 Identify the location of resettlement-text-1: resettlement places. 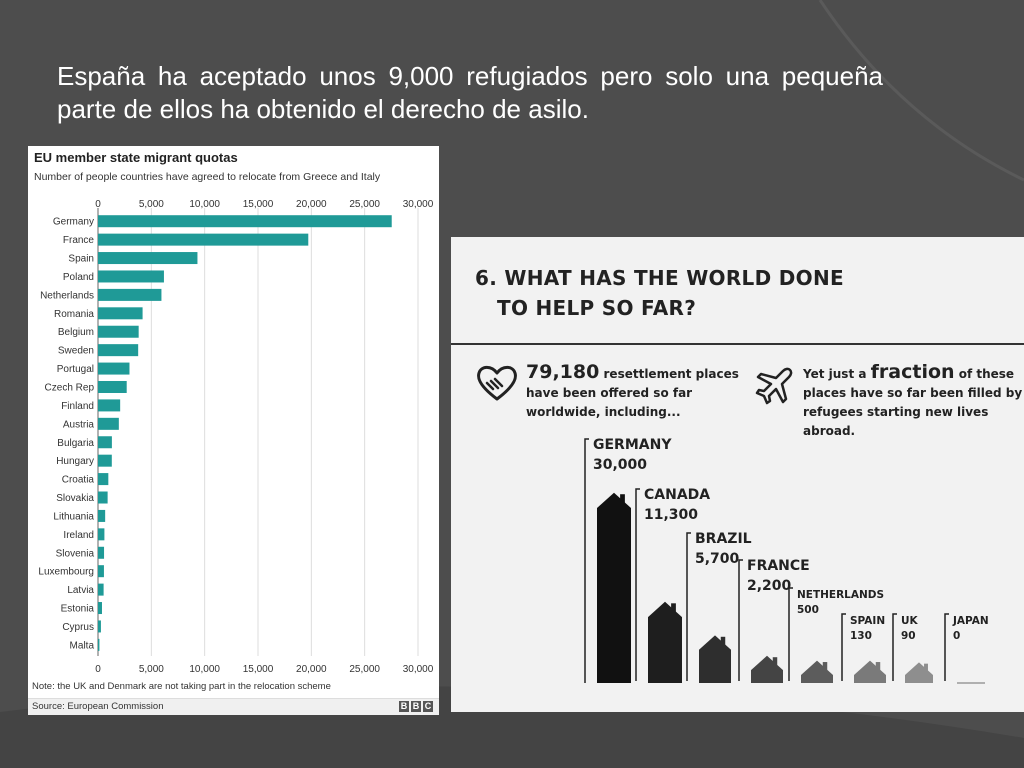
(669, 374).